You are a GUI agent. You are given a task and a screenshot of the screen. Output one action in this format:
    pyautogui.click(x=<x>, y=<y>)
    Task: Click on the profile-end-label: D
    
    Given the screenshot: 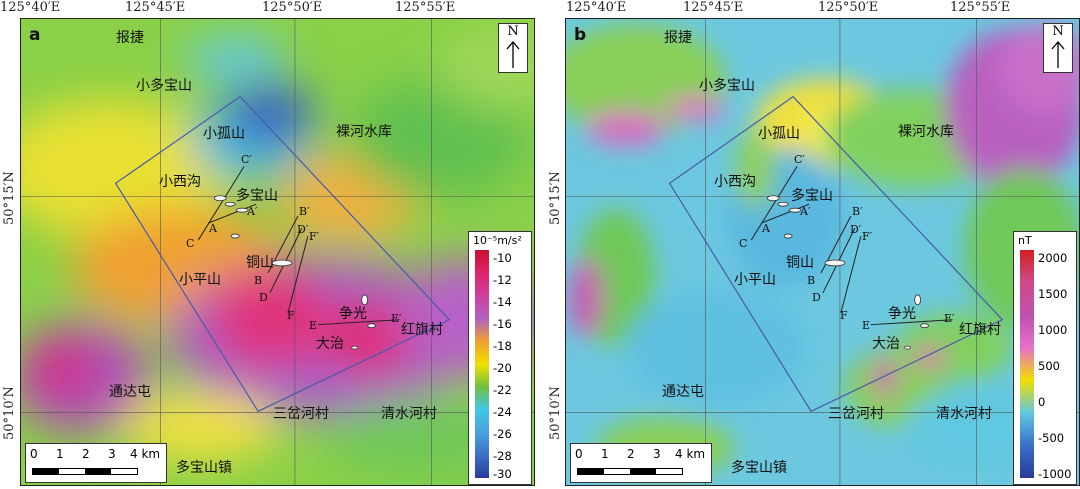 What is the action you would take?
    pyautogui.click(x=263, y=297)
    